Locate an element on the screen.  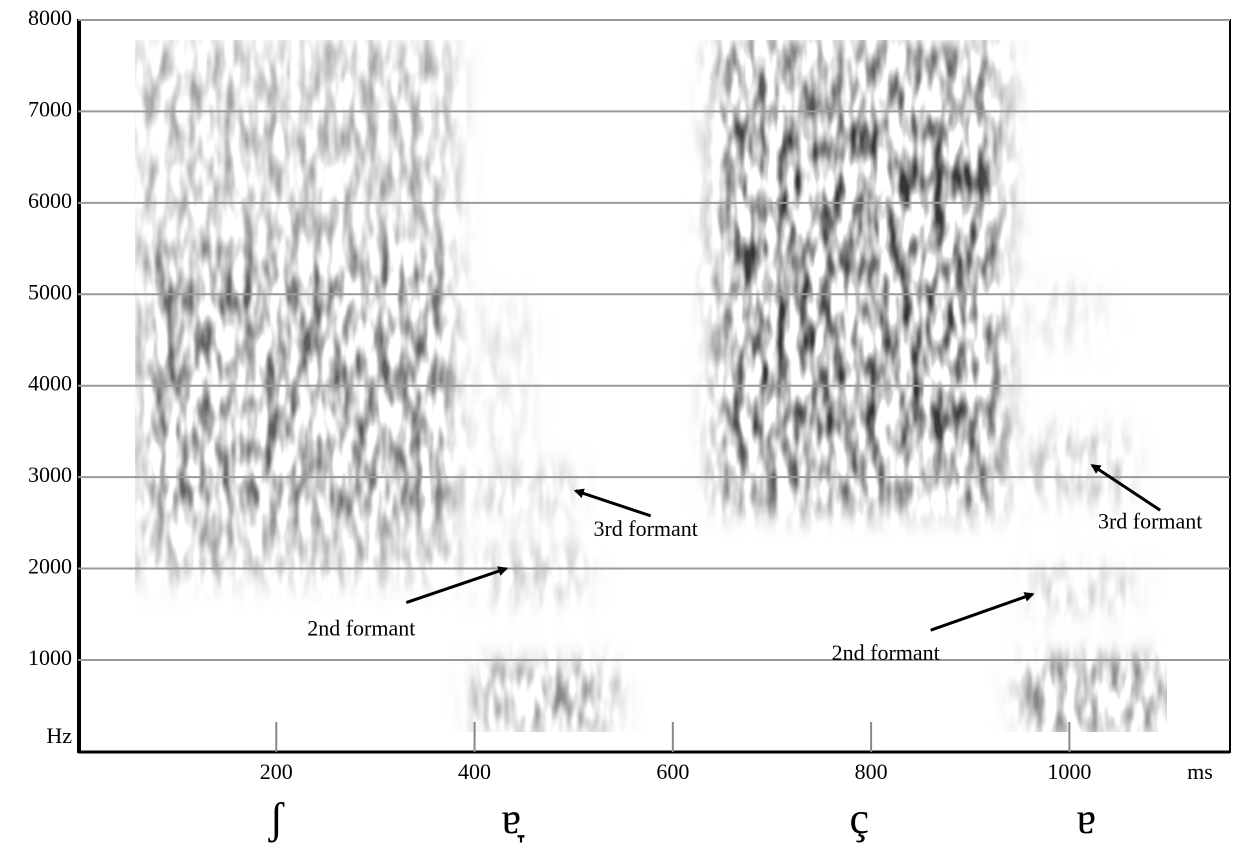
y-tick-label: 1000 is located at coordinates (50, 657).